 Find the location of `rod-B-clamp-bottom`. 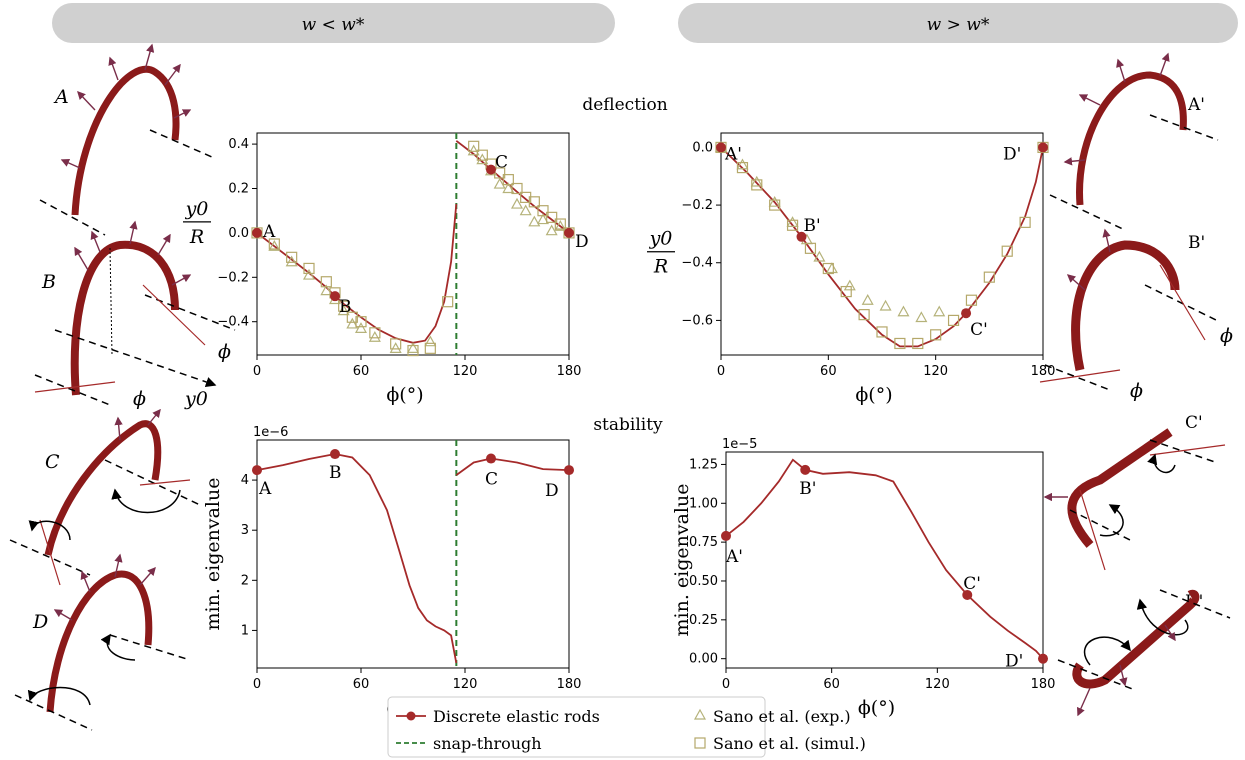

rod-B-clamp-bottom is located at coordinates (72, 390).